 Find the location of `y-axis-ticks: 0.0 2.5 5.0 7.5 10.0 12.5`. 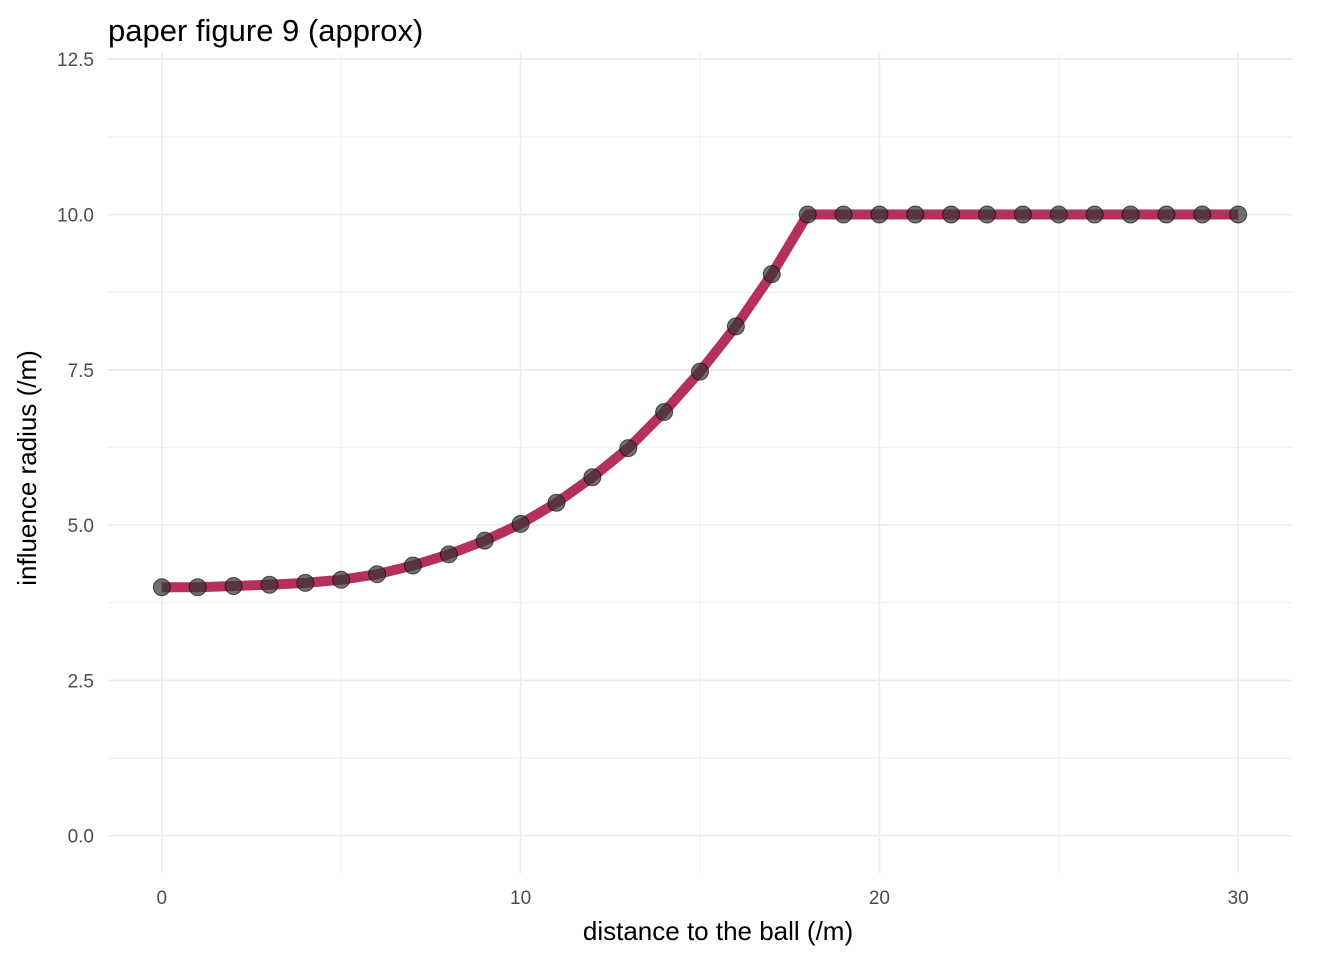

y-axis-ticks: 0.0 2.5 5.0 7.5 10.0 12.5 is located at coordinates (75, 449).